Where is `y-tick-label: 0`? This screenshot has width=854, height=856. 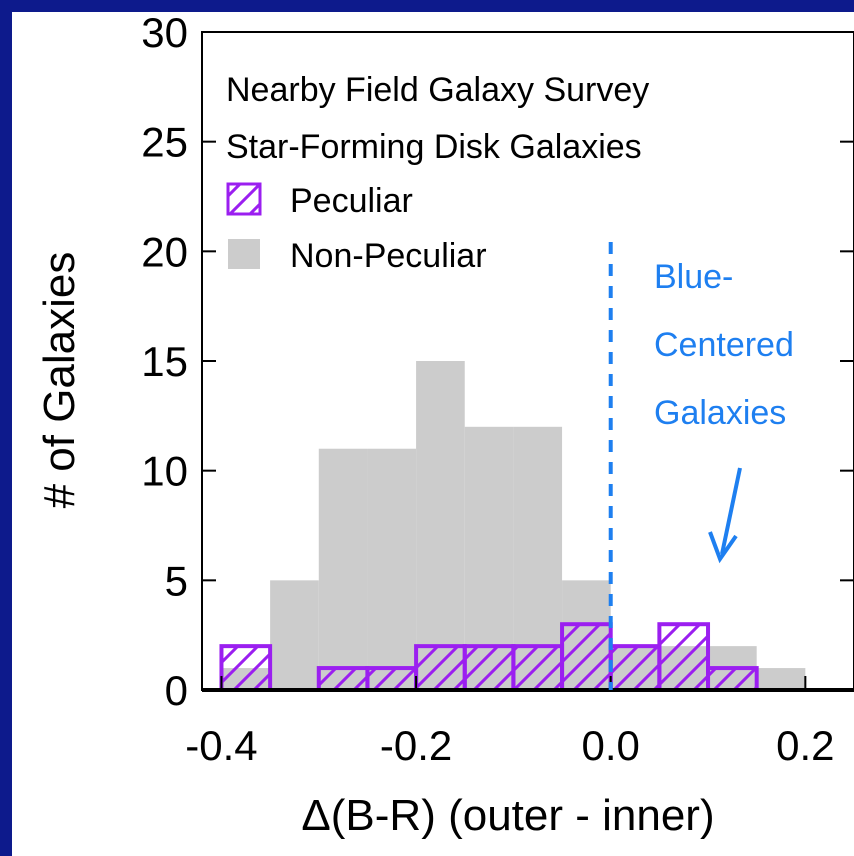
y-tick-label: 0 is located at coordinates (176, 690).